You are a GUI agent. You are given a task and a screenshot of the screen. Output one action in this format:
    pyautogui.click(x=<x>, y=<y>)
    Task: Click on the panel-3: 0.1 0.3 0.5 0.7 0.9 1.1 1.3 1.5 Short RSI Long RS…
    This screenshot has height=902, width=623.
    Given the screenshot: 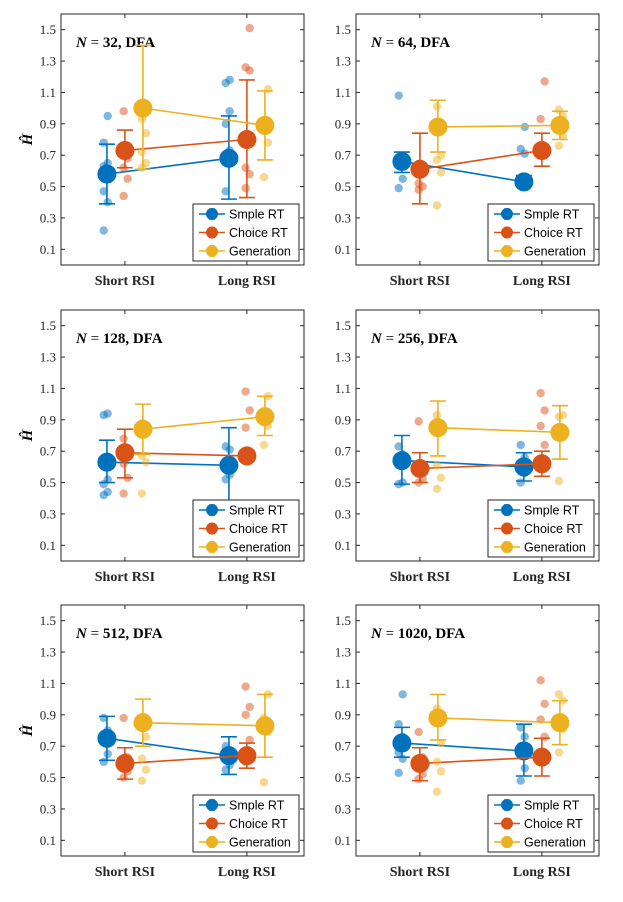 What is the action you would take?
    pyautogui.click(x=162, y=447)
    